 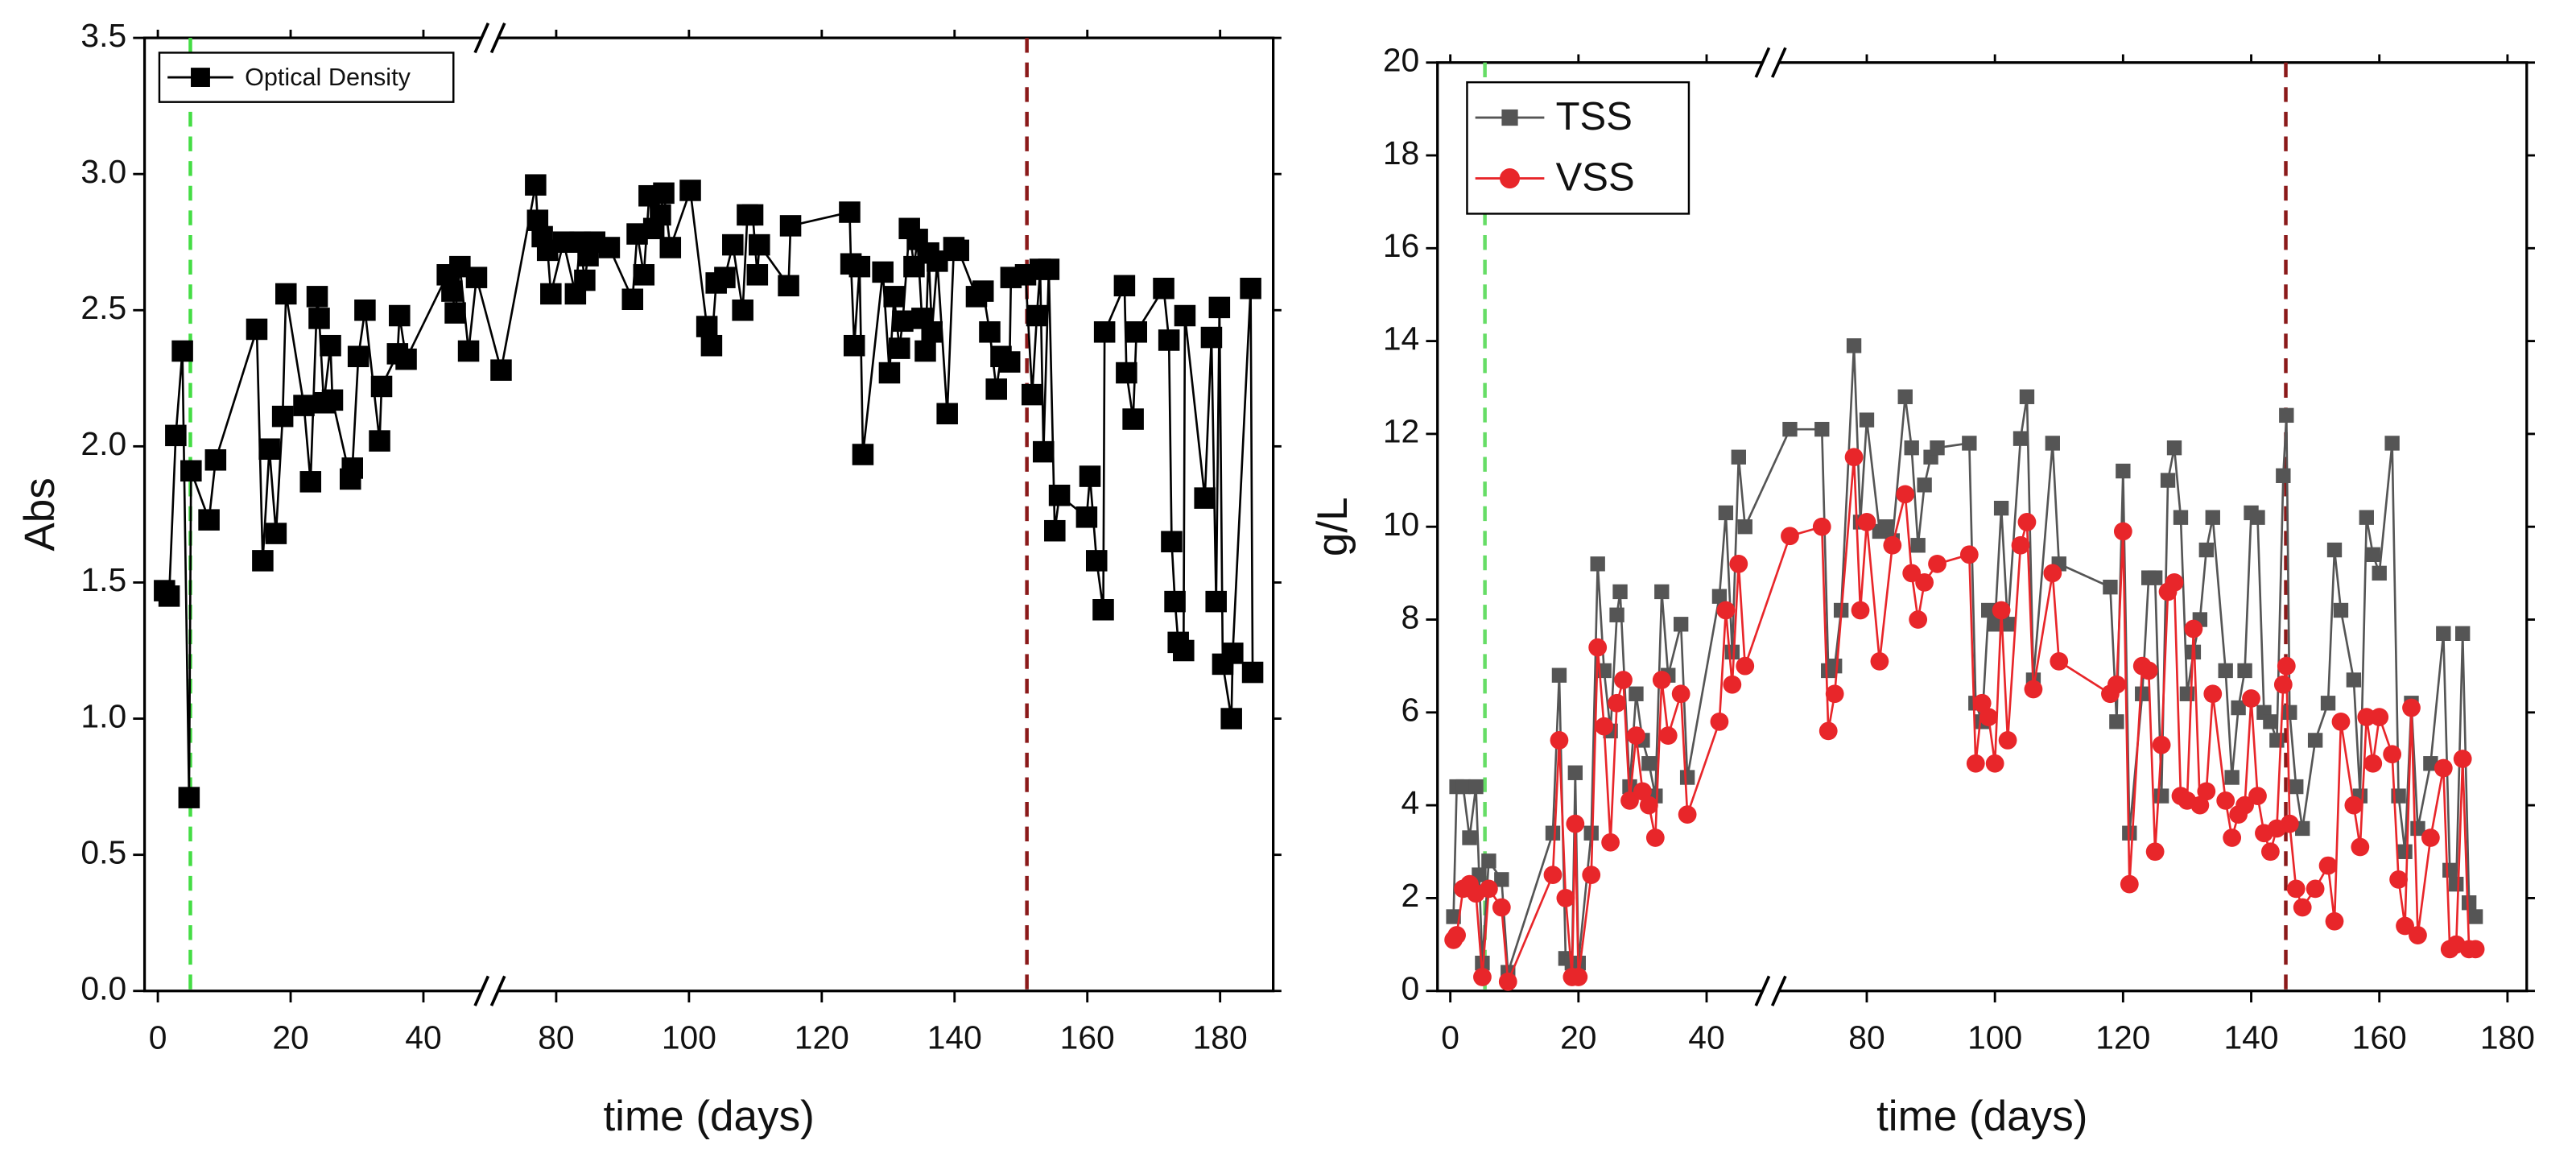 I want to click on x-axis-label: time (days), so click(x=708, y=1116).